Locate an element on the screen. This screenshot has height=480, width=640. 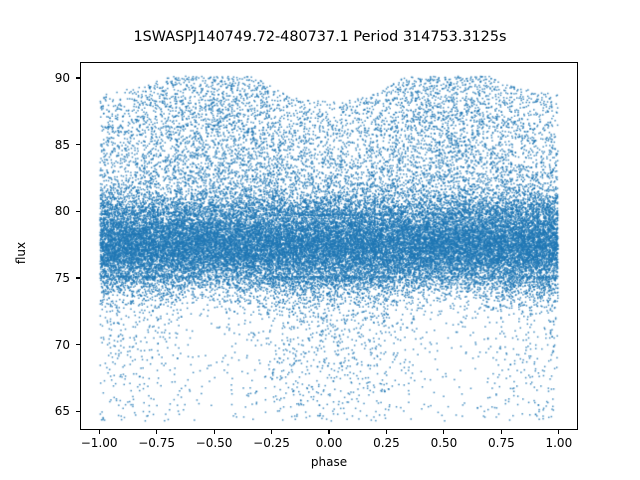
x-tick-label: 0.00 is located at coordinates (329, 443).